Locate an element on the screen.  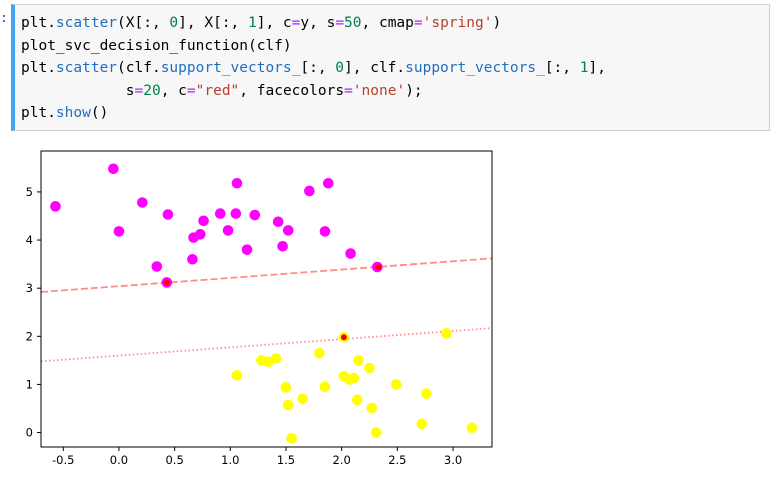
code-token: , c is located at coordinates (173, 90).